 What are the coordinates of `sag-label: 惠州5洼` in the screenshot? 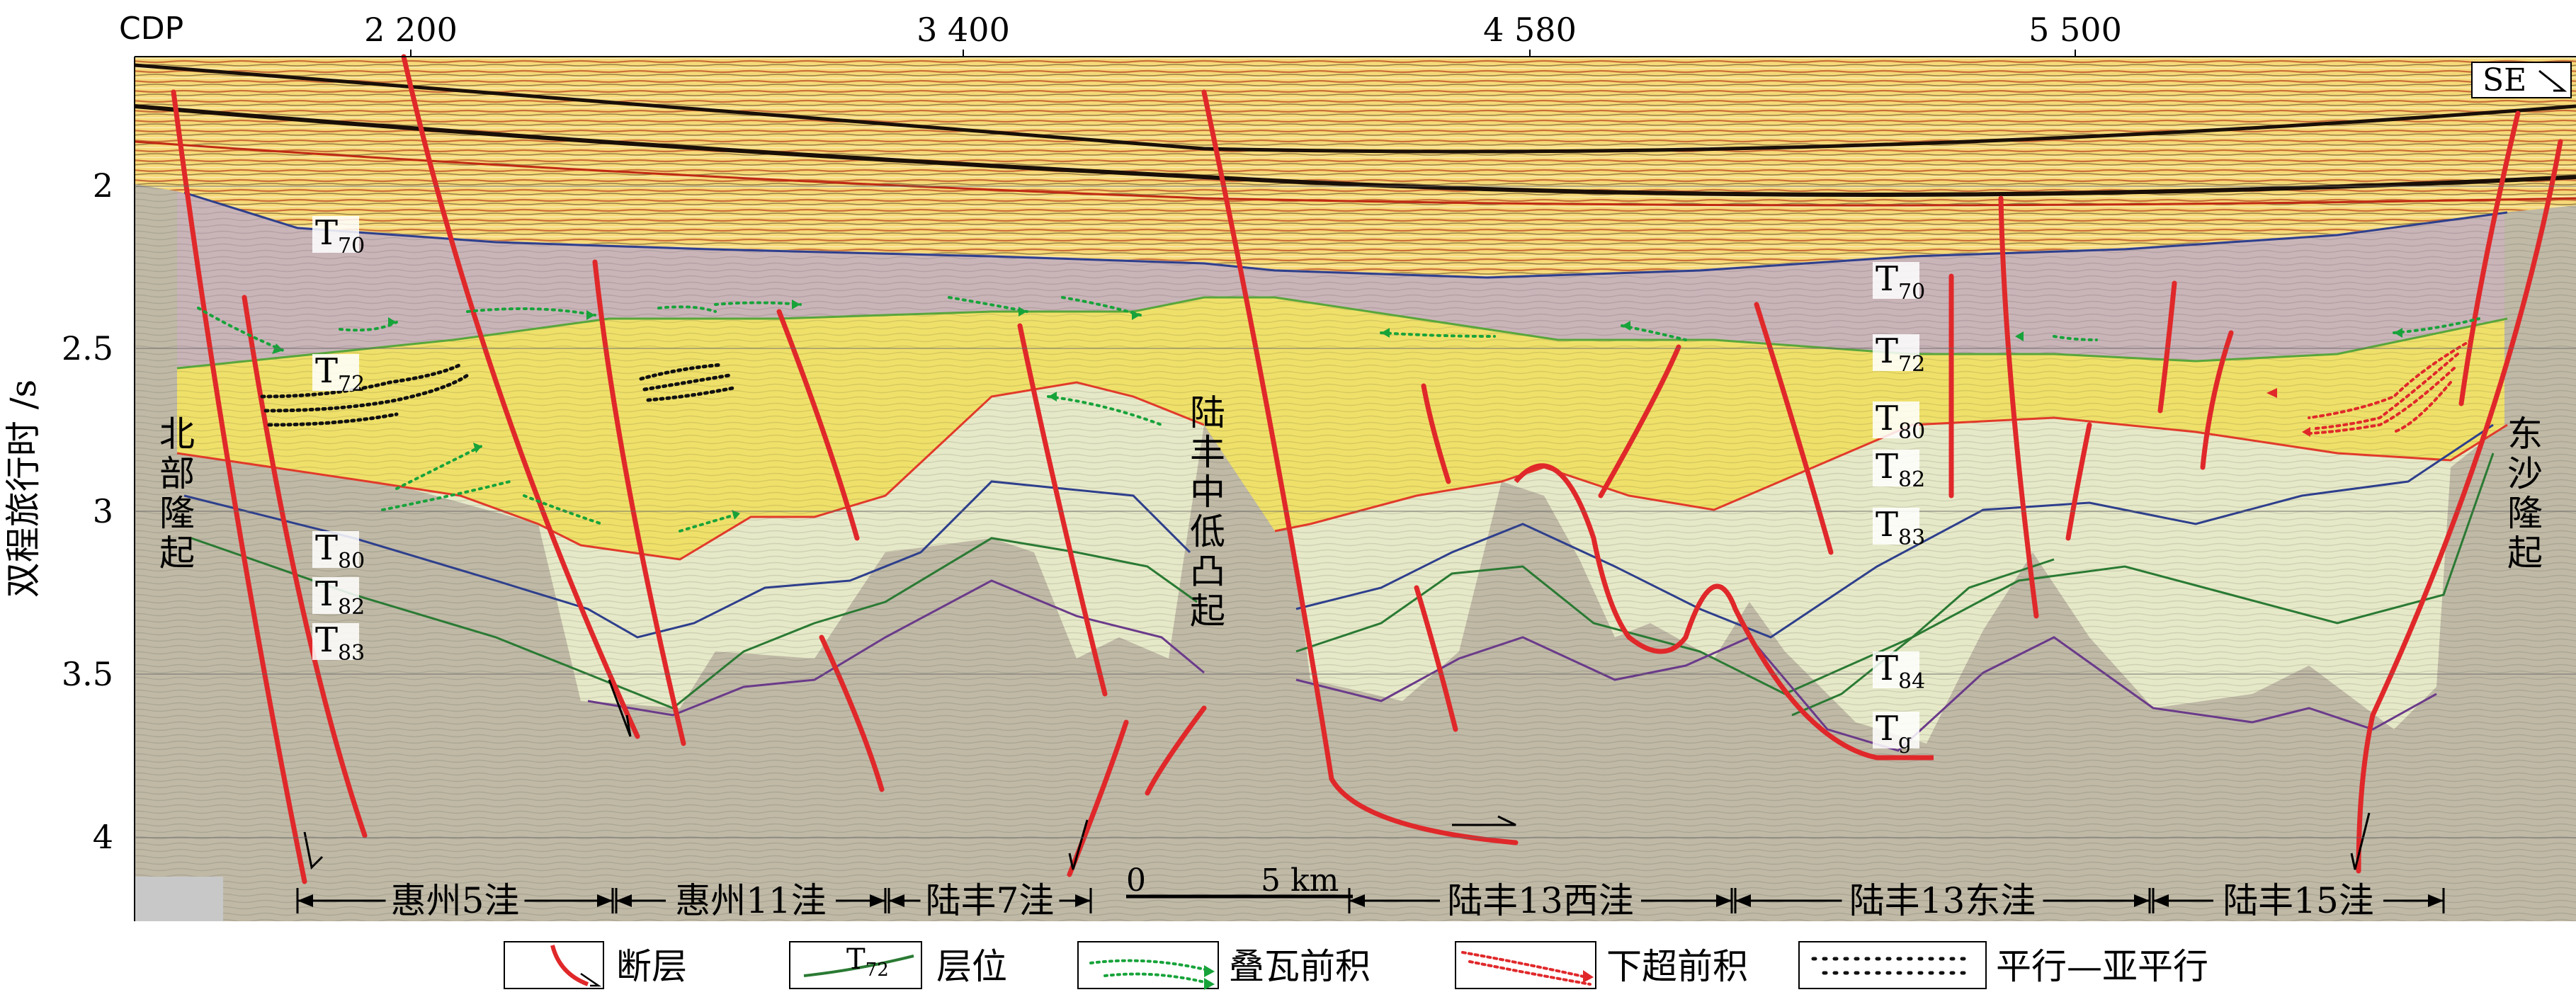 It's located at (455, 900).